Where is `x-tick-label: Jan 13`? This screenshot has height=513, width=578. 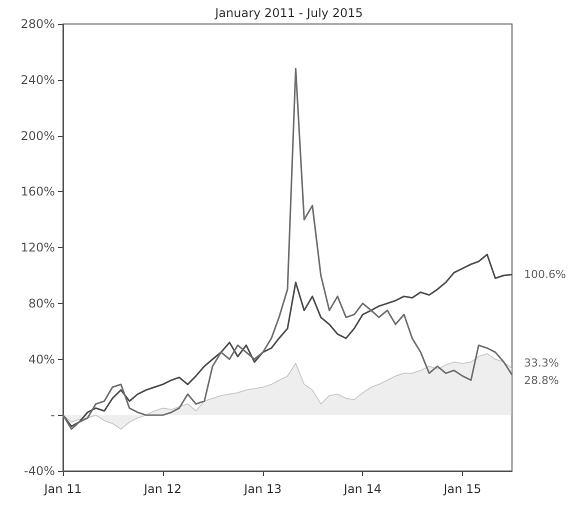 x-tick-label: Jan 13 is located at coordinates (262, 489).